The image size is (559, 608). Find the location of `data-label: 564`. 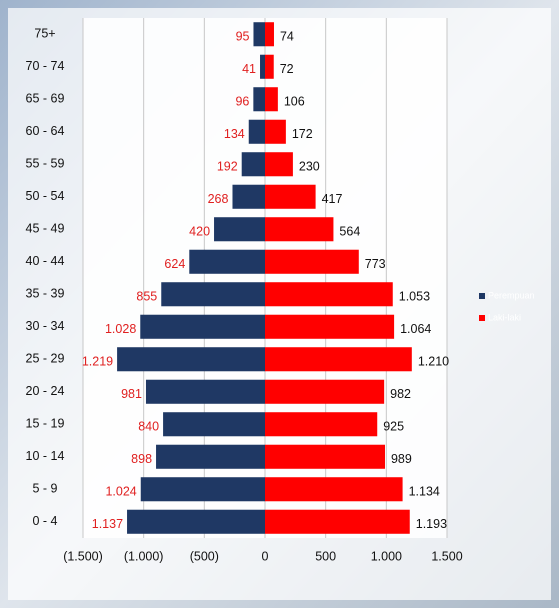

data-label: 564 is located at coordinates (349, 232).